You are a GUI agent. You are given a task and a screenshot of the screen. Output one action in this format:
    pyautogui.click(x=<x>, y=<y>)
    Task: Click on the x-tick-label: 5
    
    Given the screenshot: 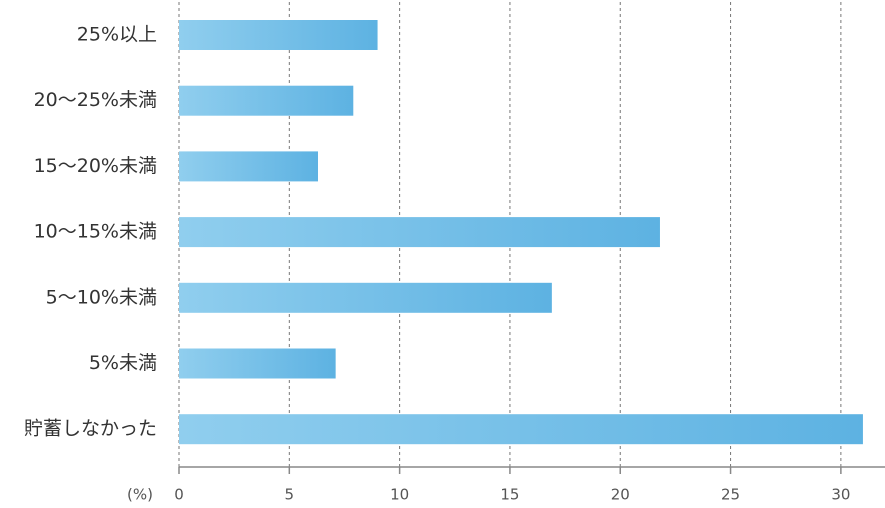 What is the action you would take?
    pyautogui.click(x=290, y=495)
    